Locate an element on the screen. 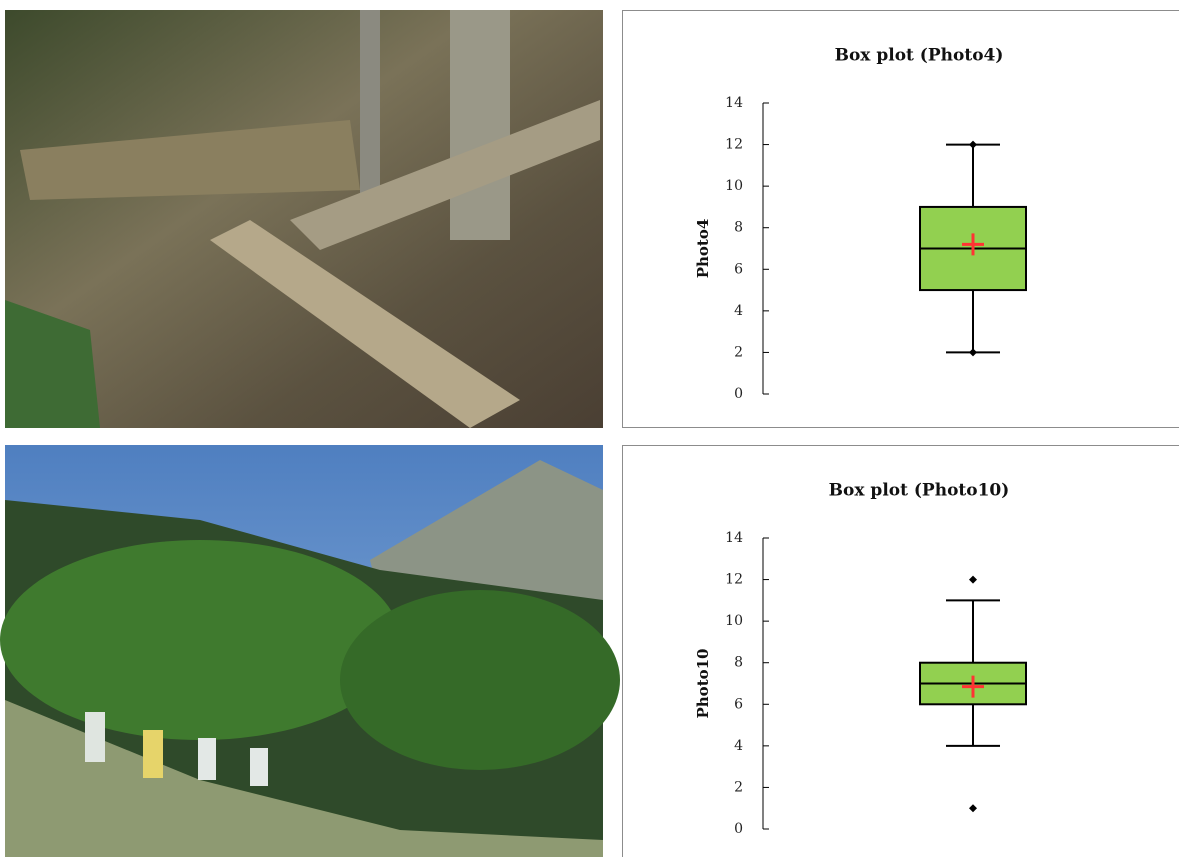 This screenshot has height=857, width=1179. chart-title: Box plot (Photo4) is located at coordinates (919, 56).